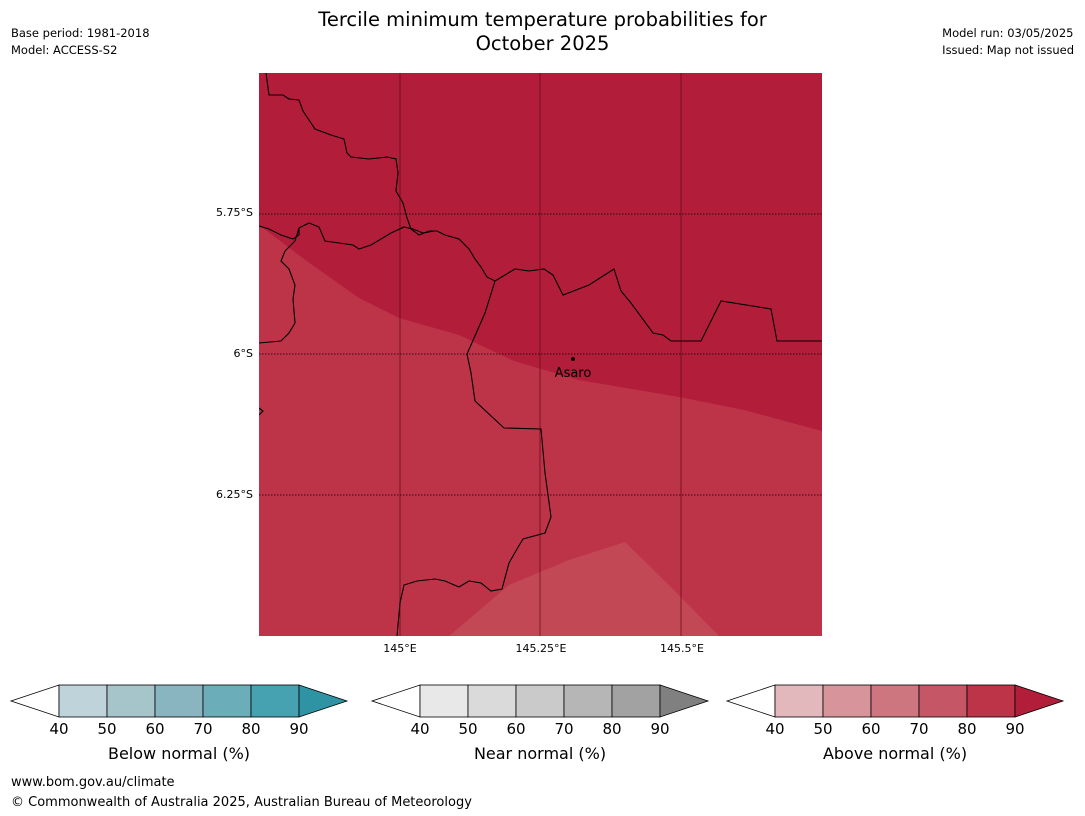  What do you see at coordinates (59, 729) in the screenshot?
I see `colorbar-below-tick: 40` at bounding box center [59, 729].